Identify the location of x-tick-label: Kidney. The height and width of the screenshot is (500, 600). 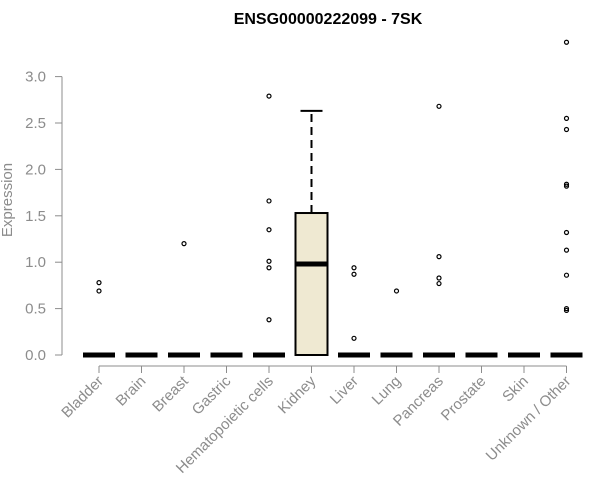
(297, 394).